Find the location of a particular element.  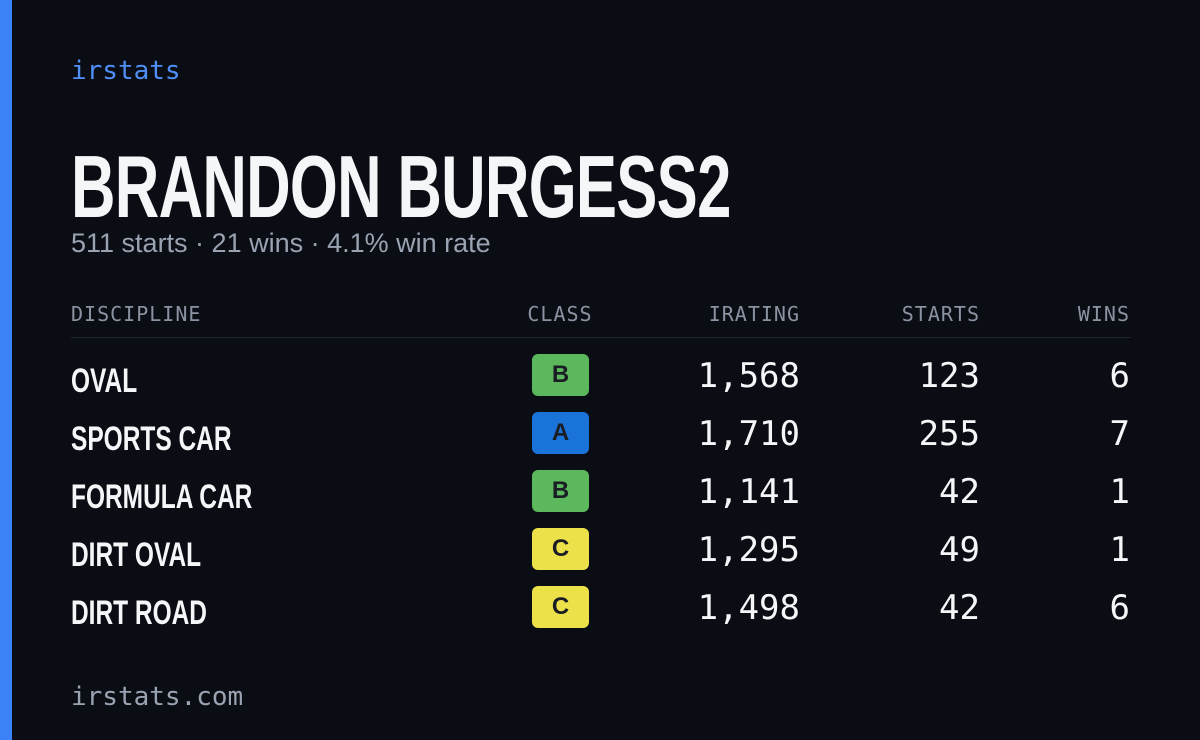

header-rule is located at coordinates (601, 337).